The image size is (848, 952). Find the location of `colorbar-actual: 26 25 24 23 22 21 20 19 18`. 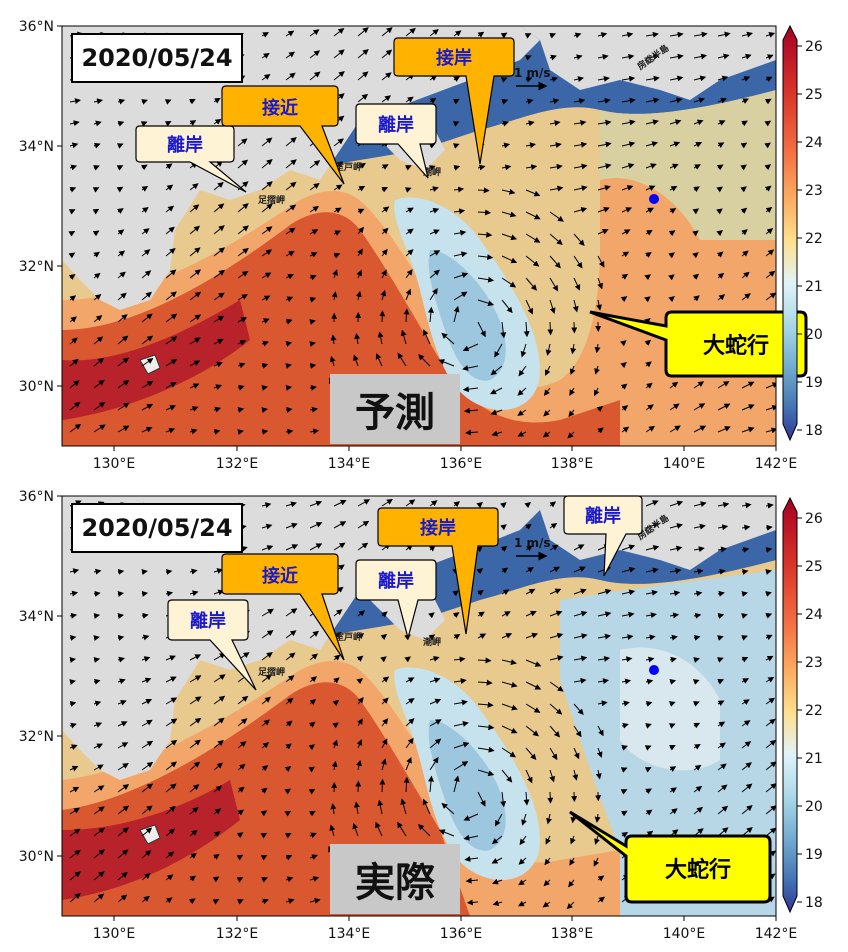

colorbar-actual: 26 25 24 23 22 21 20 19 18 is located at coordinates (803, 705).